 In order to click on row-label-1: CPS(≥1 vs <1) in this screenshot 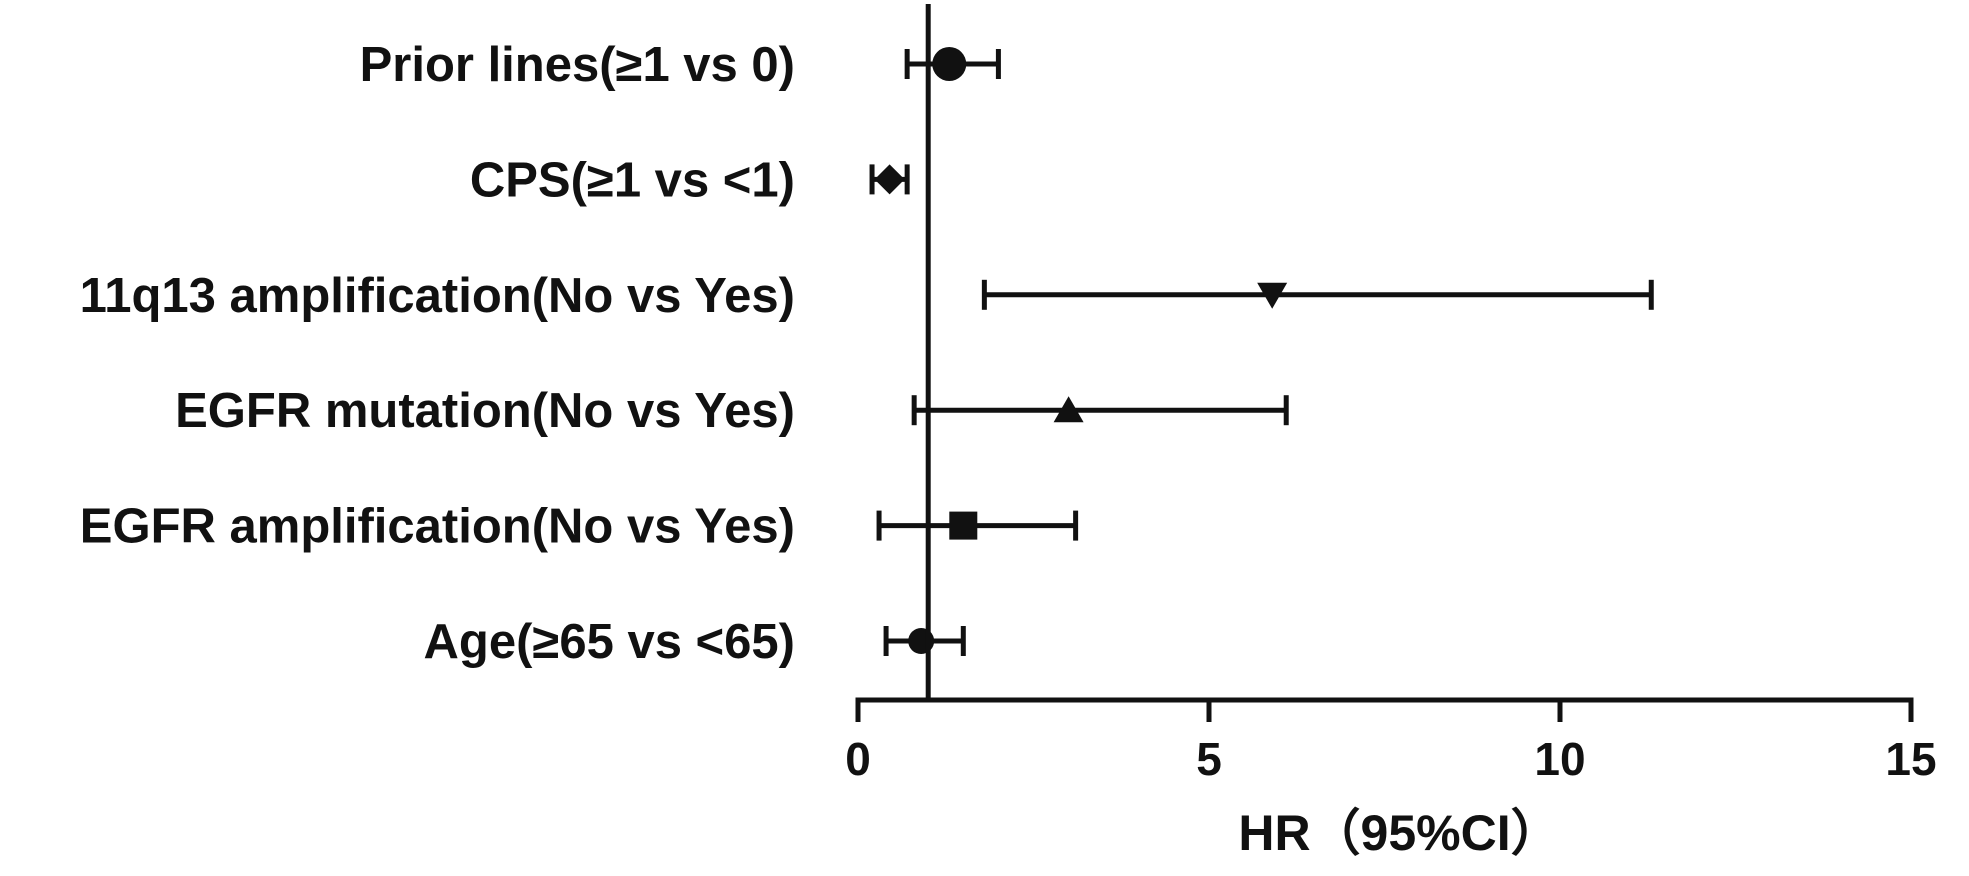, I will do `click(632, 180)`.